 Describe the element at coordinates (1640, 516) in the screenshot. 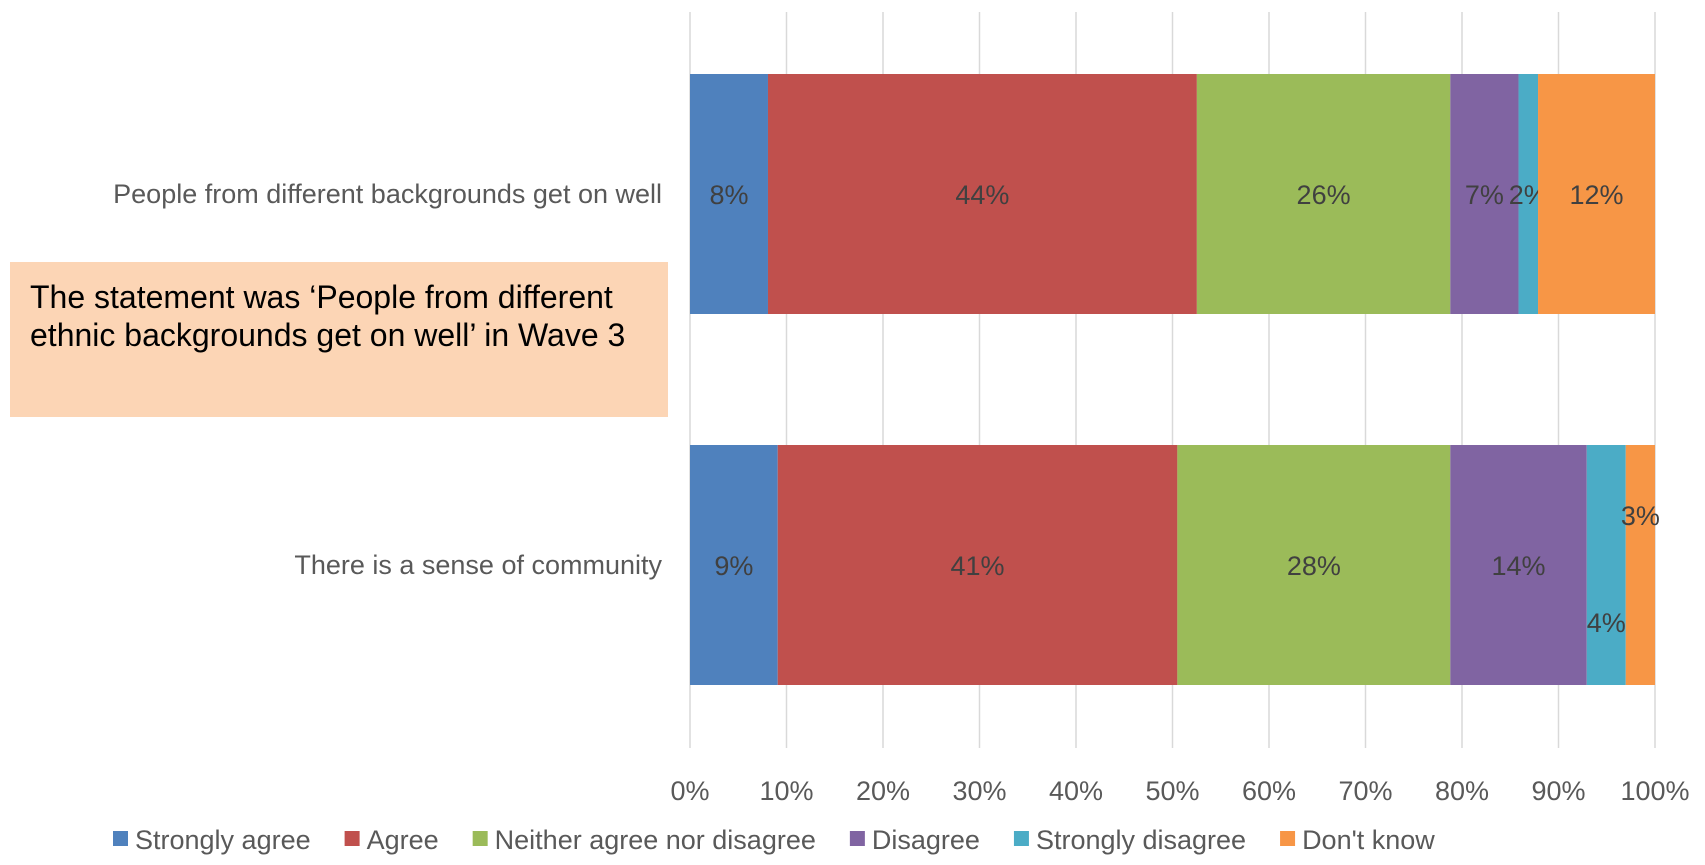

I see `data-label: 3%` at that location.